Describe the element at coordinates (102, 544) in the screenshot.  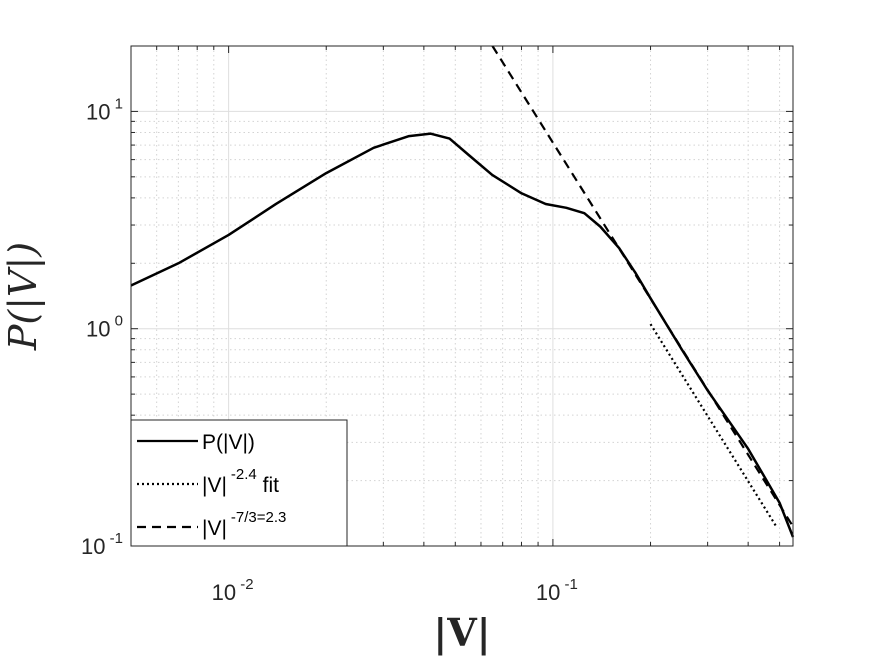
I see `y-tick-label: 10 -1` at that location.